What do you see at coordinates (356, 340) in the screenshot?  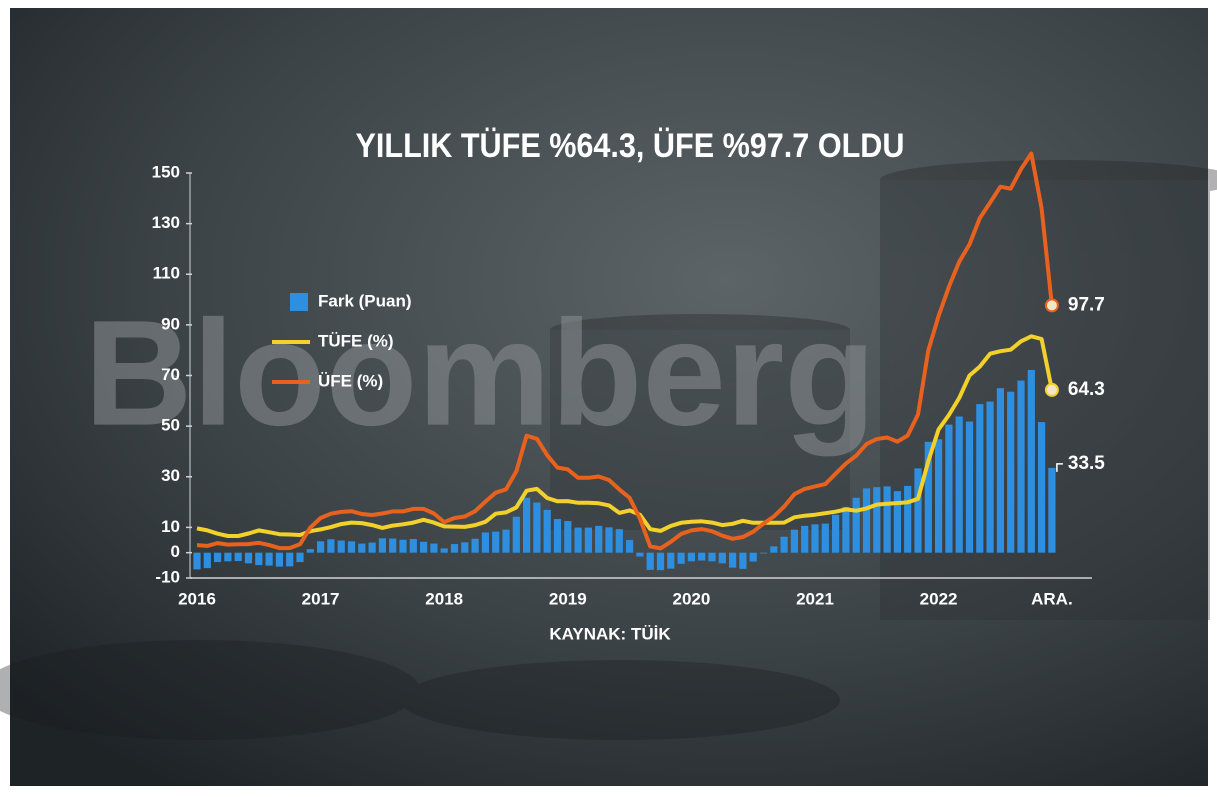 I see `legend-label: TÜFE (%)` at bounding box center [356, 340].